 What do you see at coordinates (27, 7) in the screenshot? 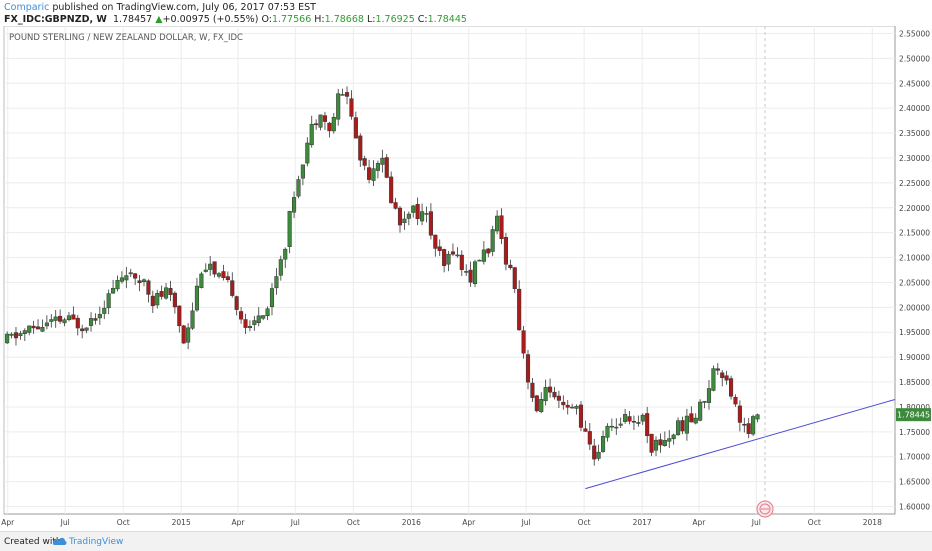
I see `author-link: Comparic` at bounding box center [27, 7].